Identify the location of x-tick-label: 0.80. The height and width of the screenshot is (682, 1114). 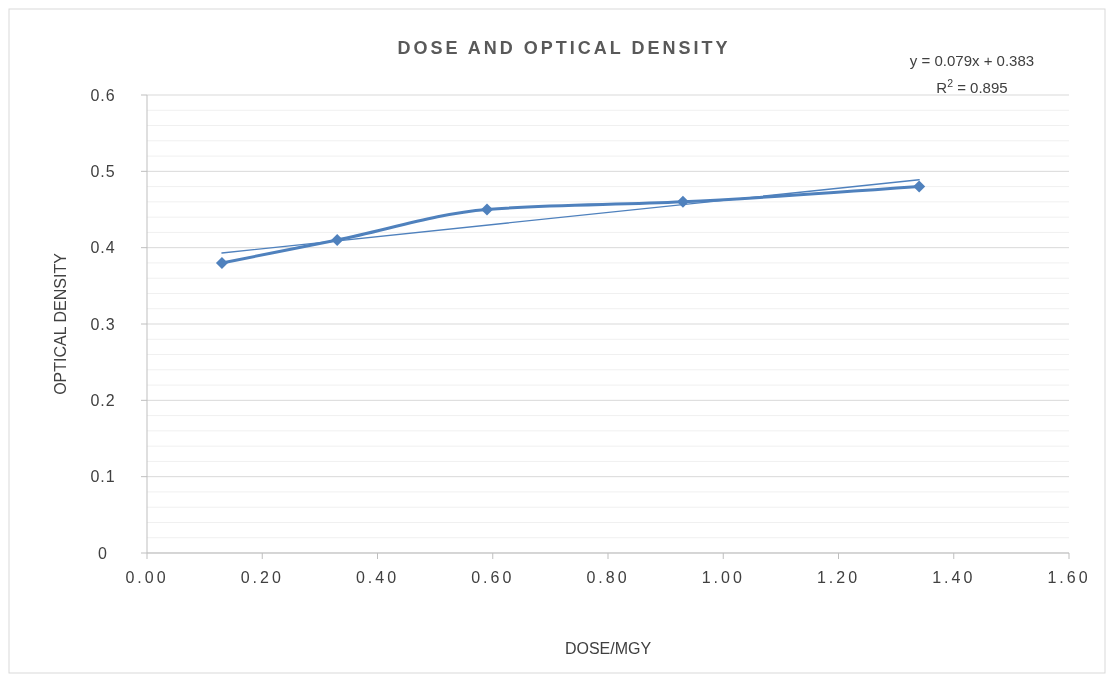
(608, 577).